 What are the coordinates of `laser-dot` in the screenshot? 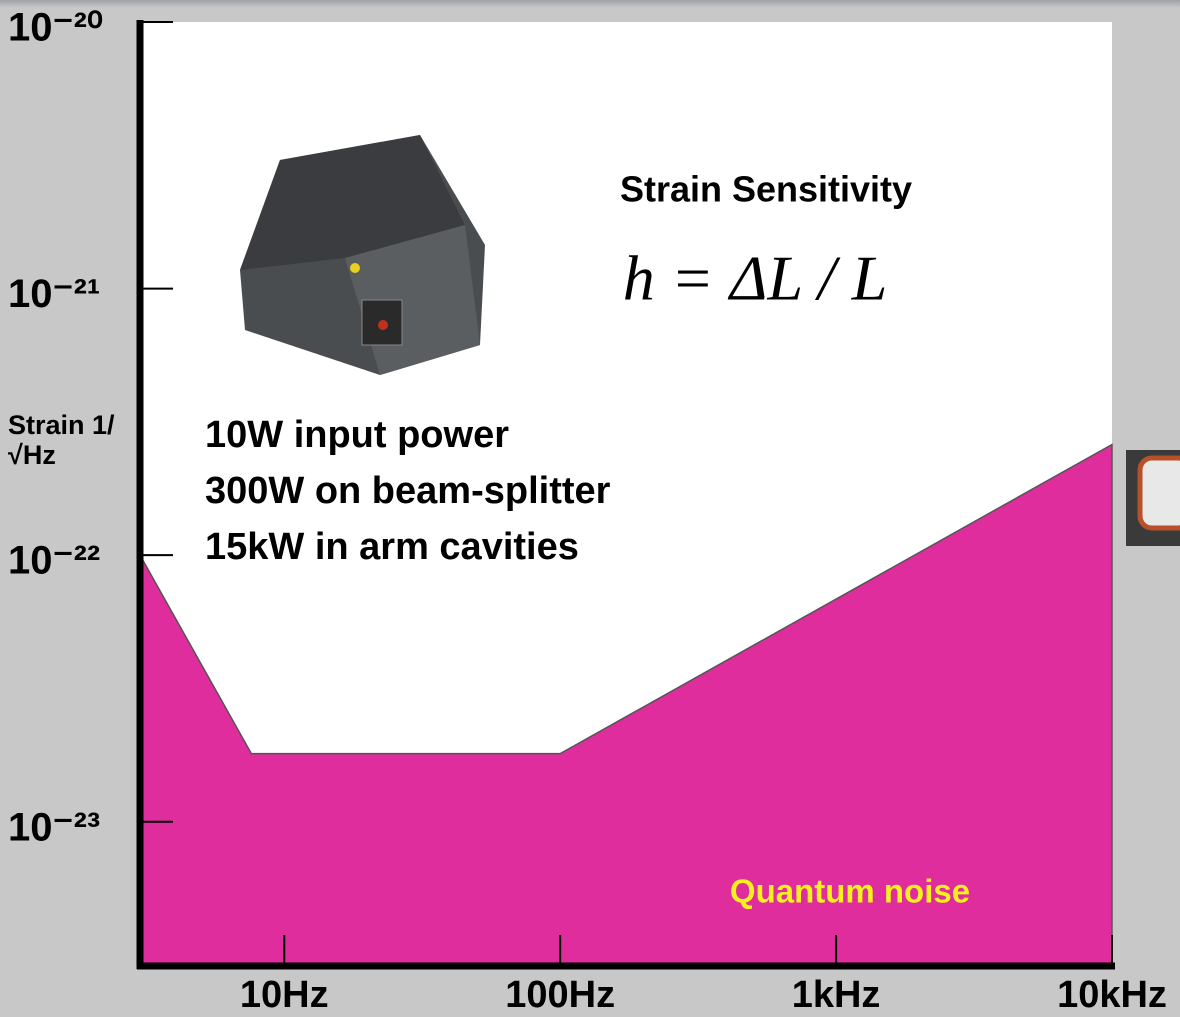 It's located at (383, 325).